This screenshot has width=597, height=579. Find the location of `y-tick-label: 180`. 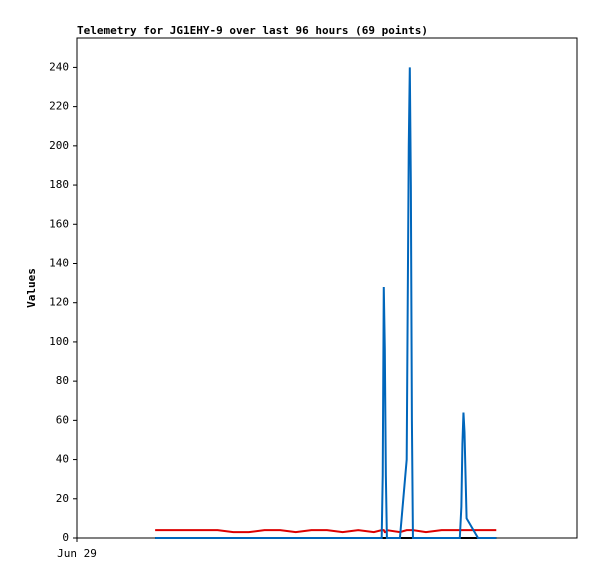

y-tick-label: 180 is located at coordinates (59, 184).